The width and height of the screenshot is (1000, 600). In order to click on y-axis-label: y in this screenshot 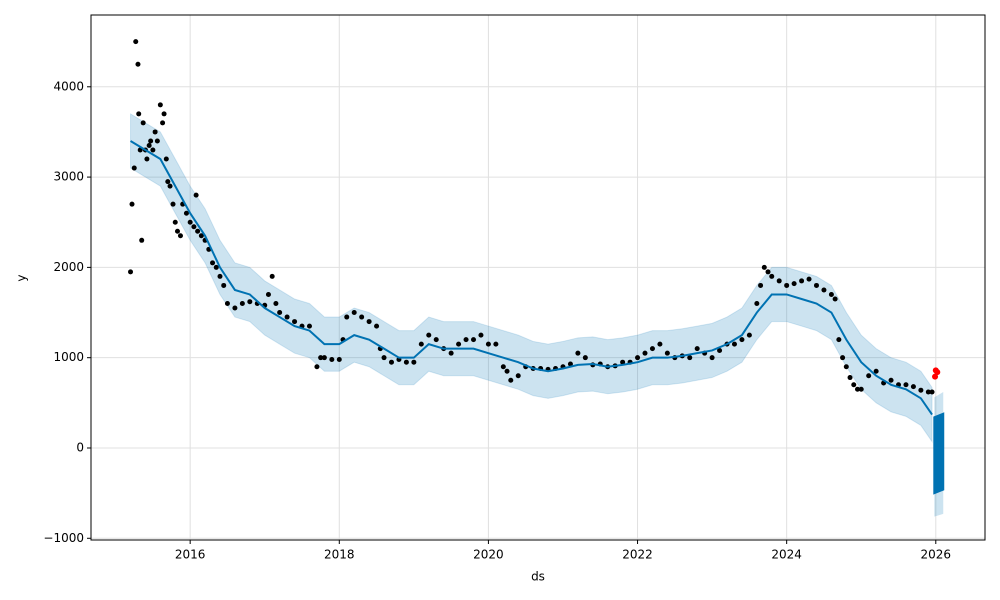, I will do `click(22, 277)`.